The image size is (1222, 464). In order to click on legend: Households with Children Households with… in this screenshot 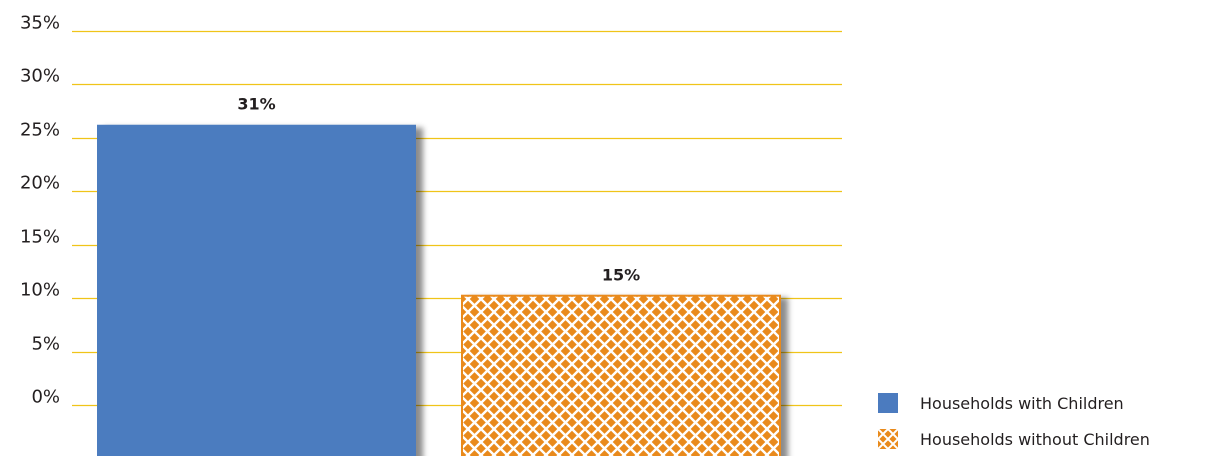, I will do `click(1014, 428)`.